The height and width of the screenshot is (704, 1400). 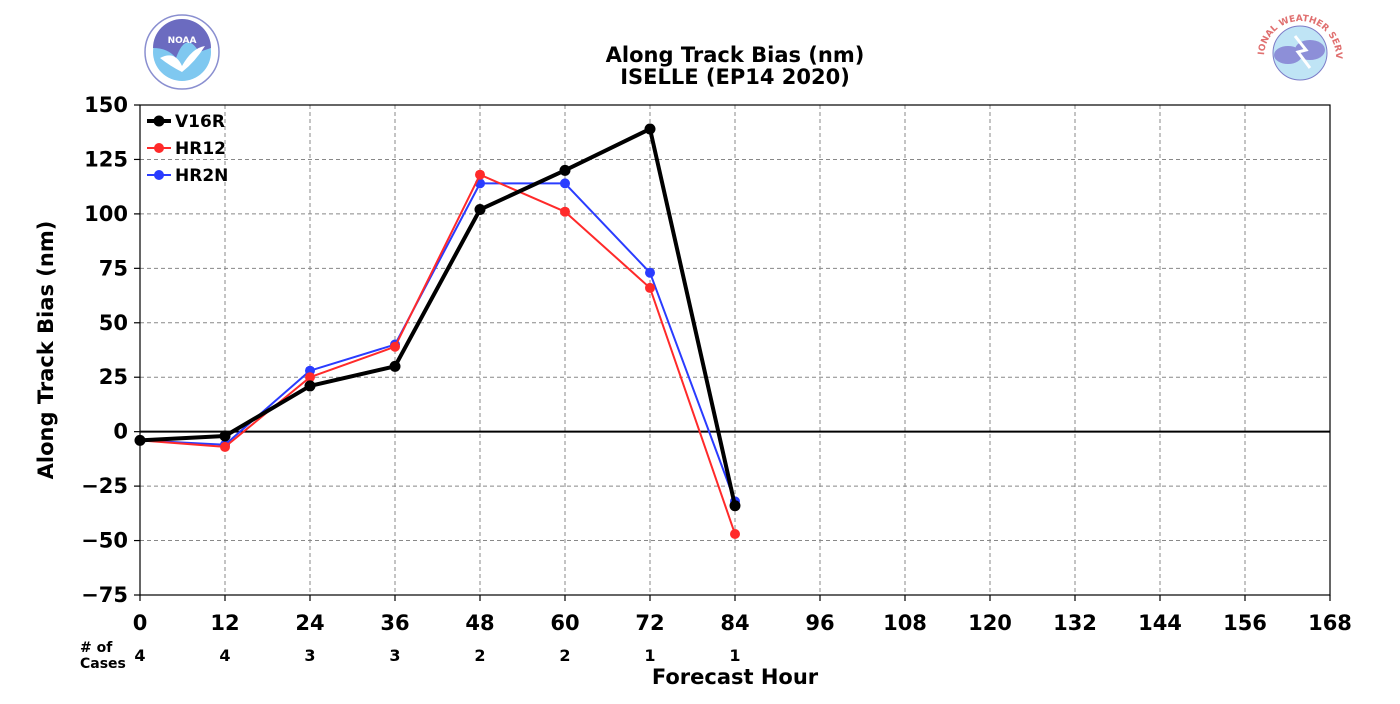 I want to click on x-tick-label: 60, so click(x=564, y=623).